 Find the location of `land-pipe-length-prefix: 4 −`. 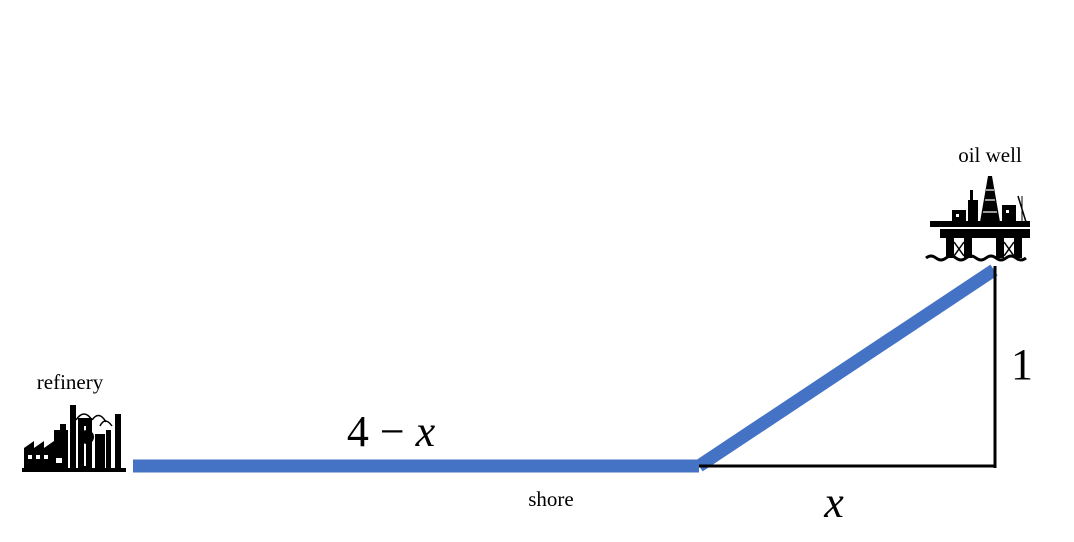

land-pipe-length-prefix: 4 − is located at coordinates (381, 431).